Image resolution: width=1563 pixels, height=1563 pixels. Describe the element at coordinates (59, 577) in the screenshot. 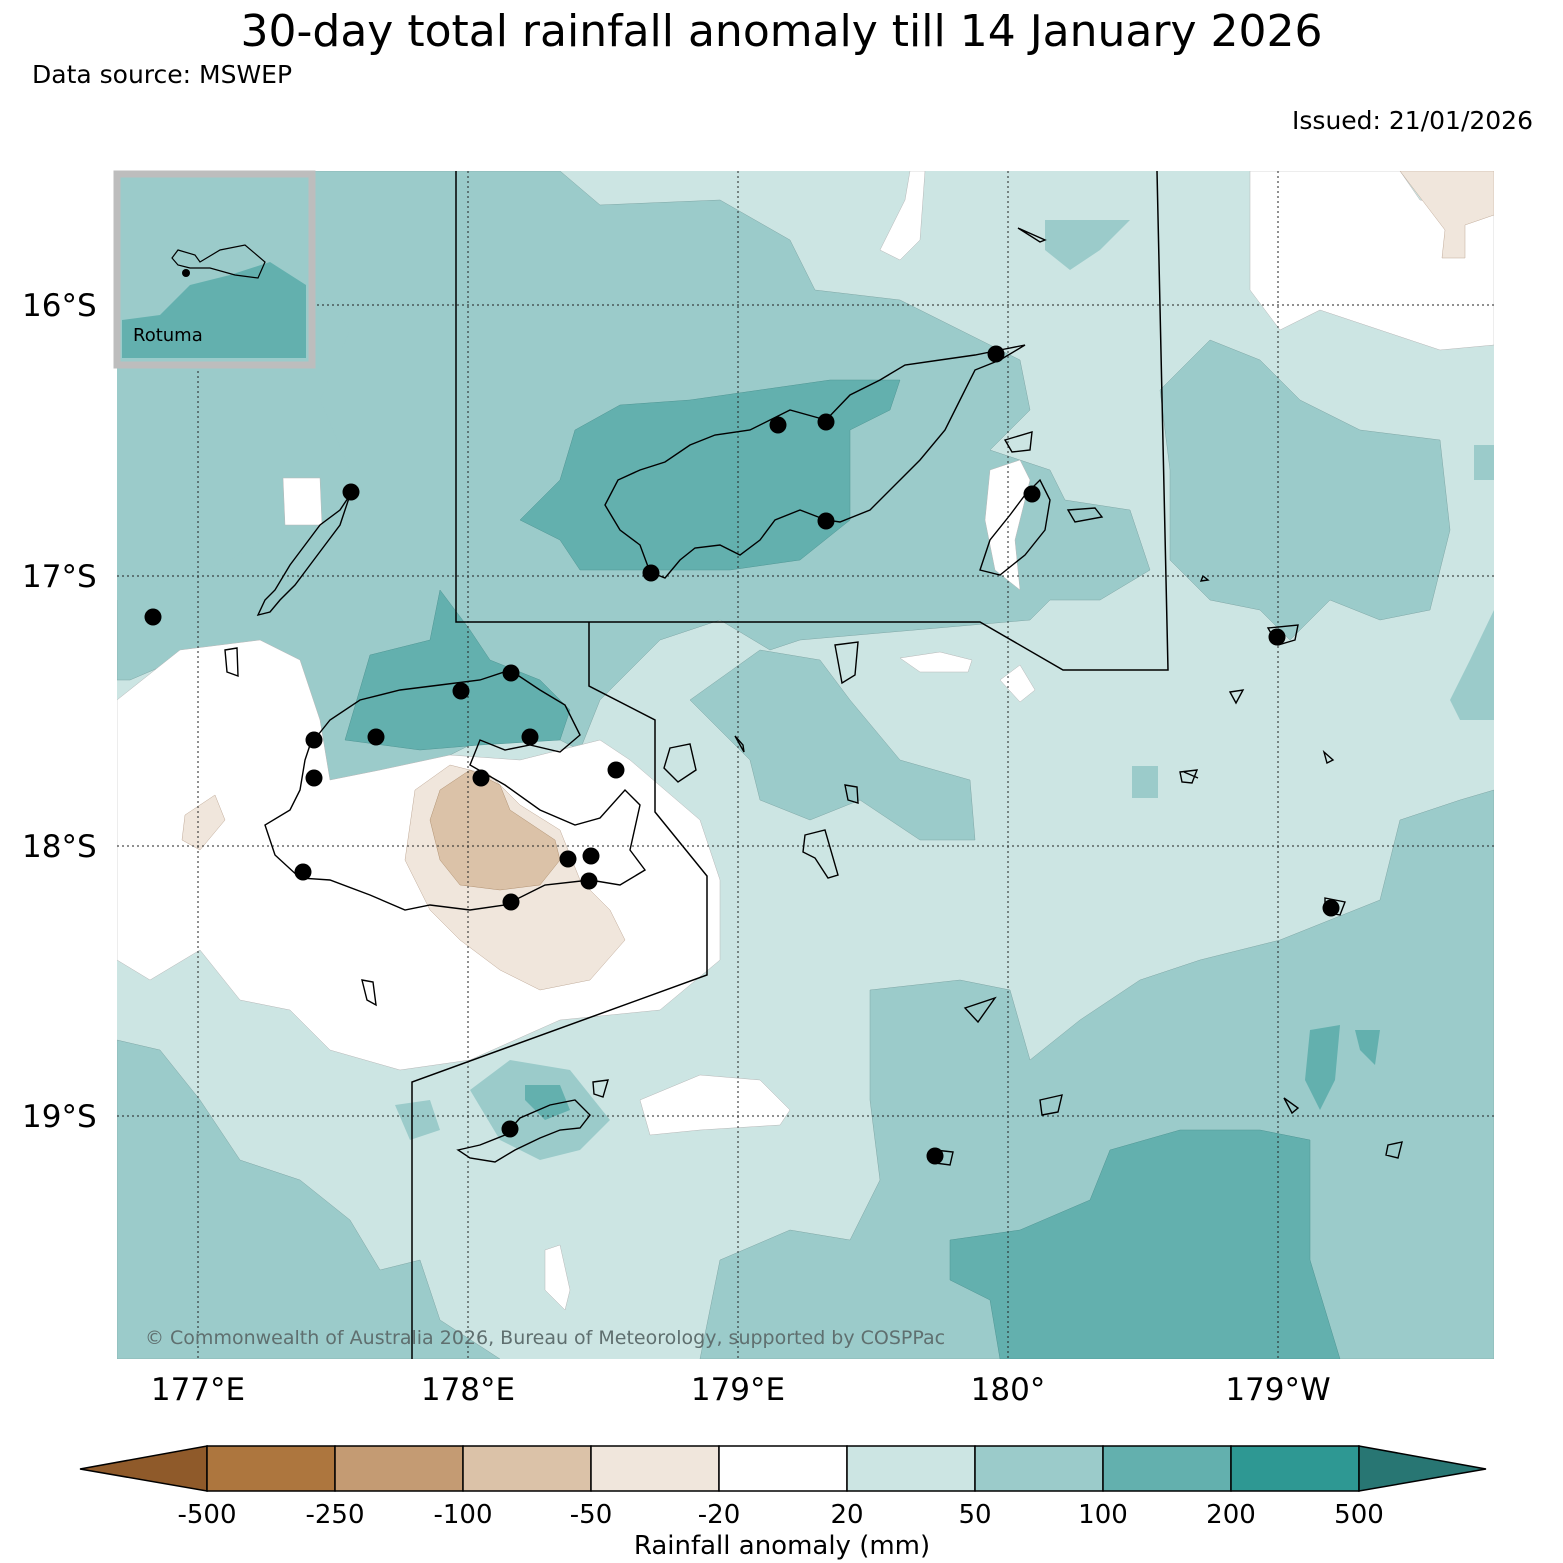

I see `lat-label: 17°S` at that location.